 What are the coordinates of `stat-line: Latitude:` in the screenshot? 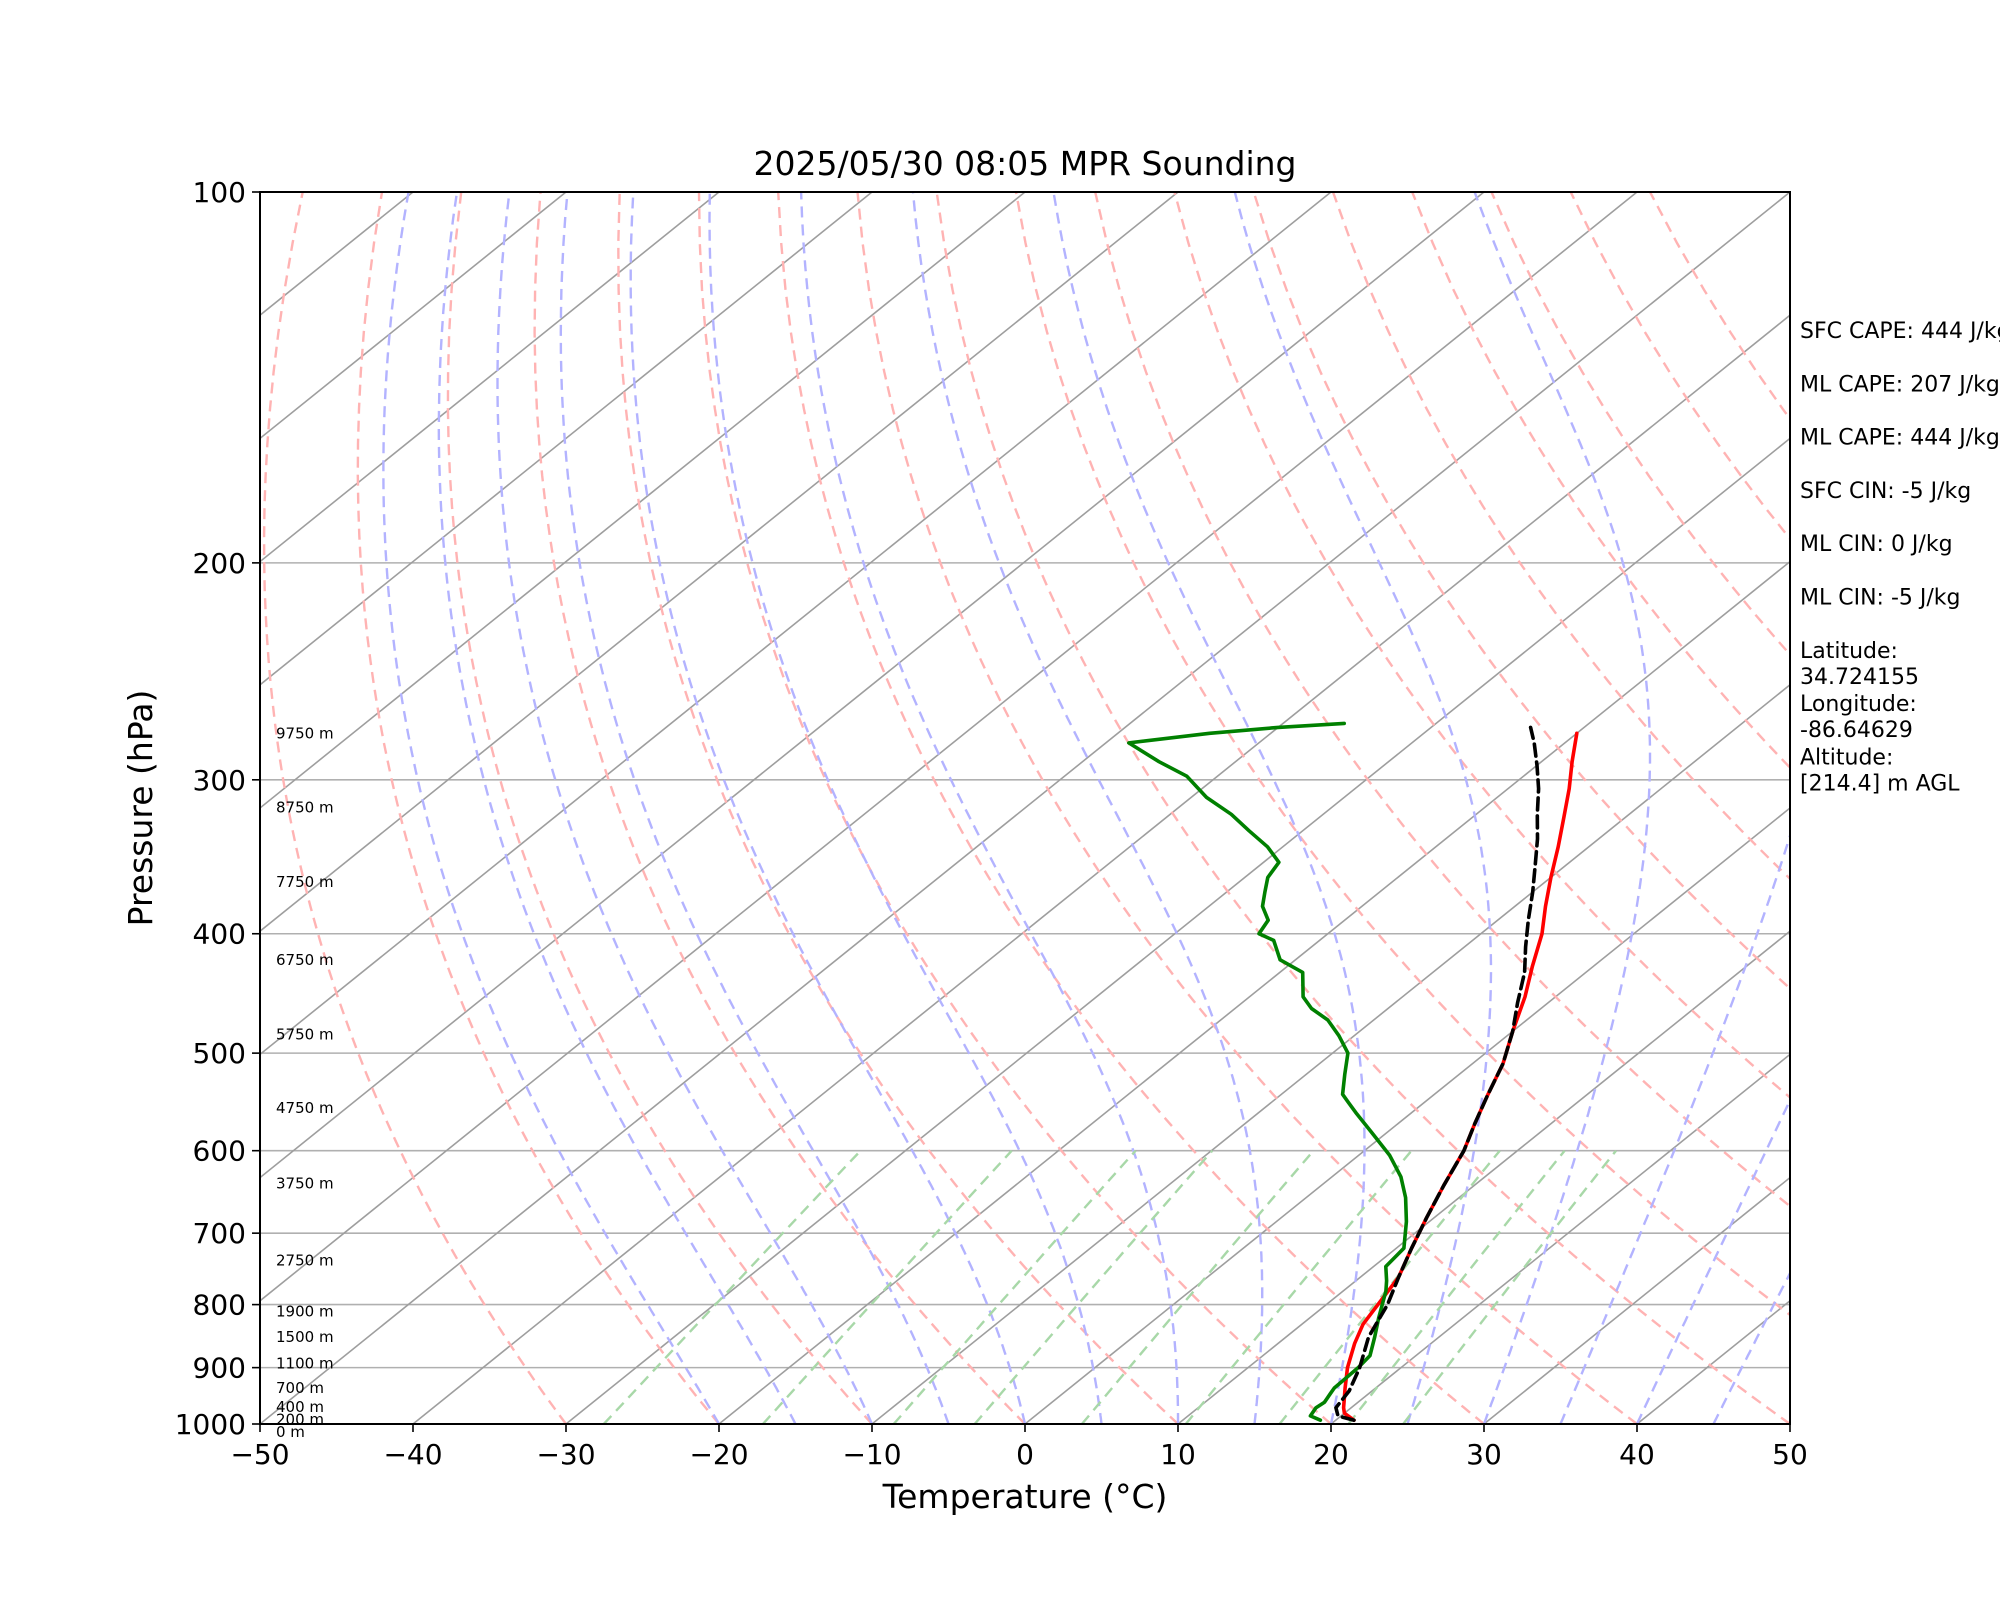 It's located at (1849, 651).